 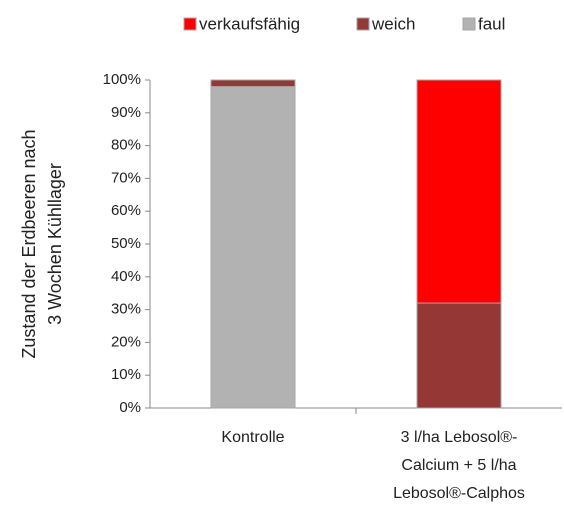 I want to click on x-tick-label: Kontrolle, so click(x=252, y=437).